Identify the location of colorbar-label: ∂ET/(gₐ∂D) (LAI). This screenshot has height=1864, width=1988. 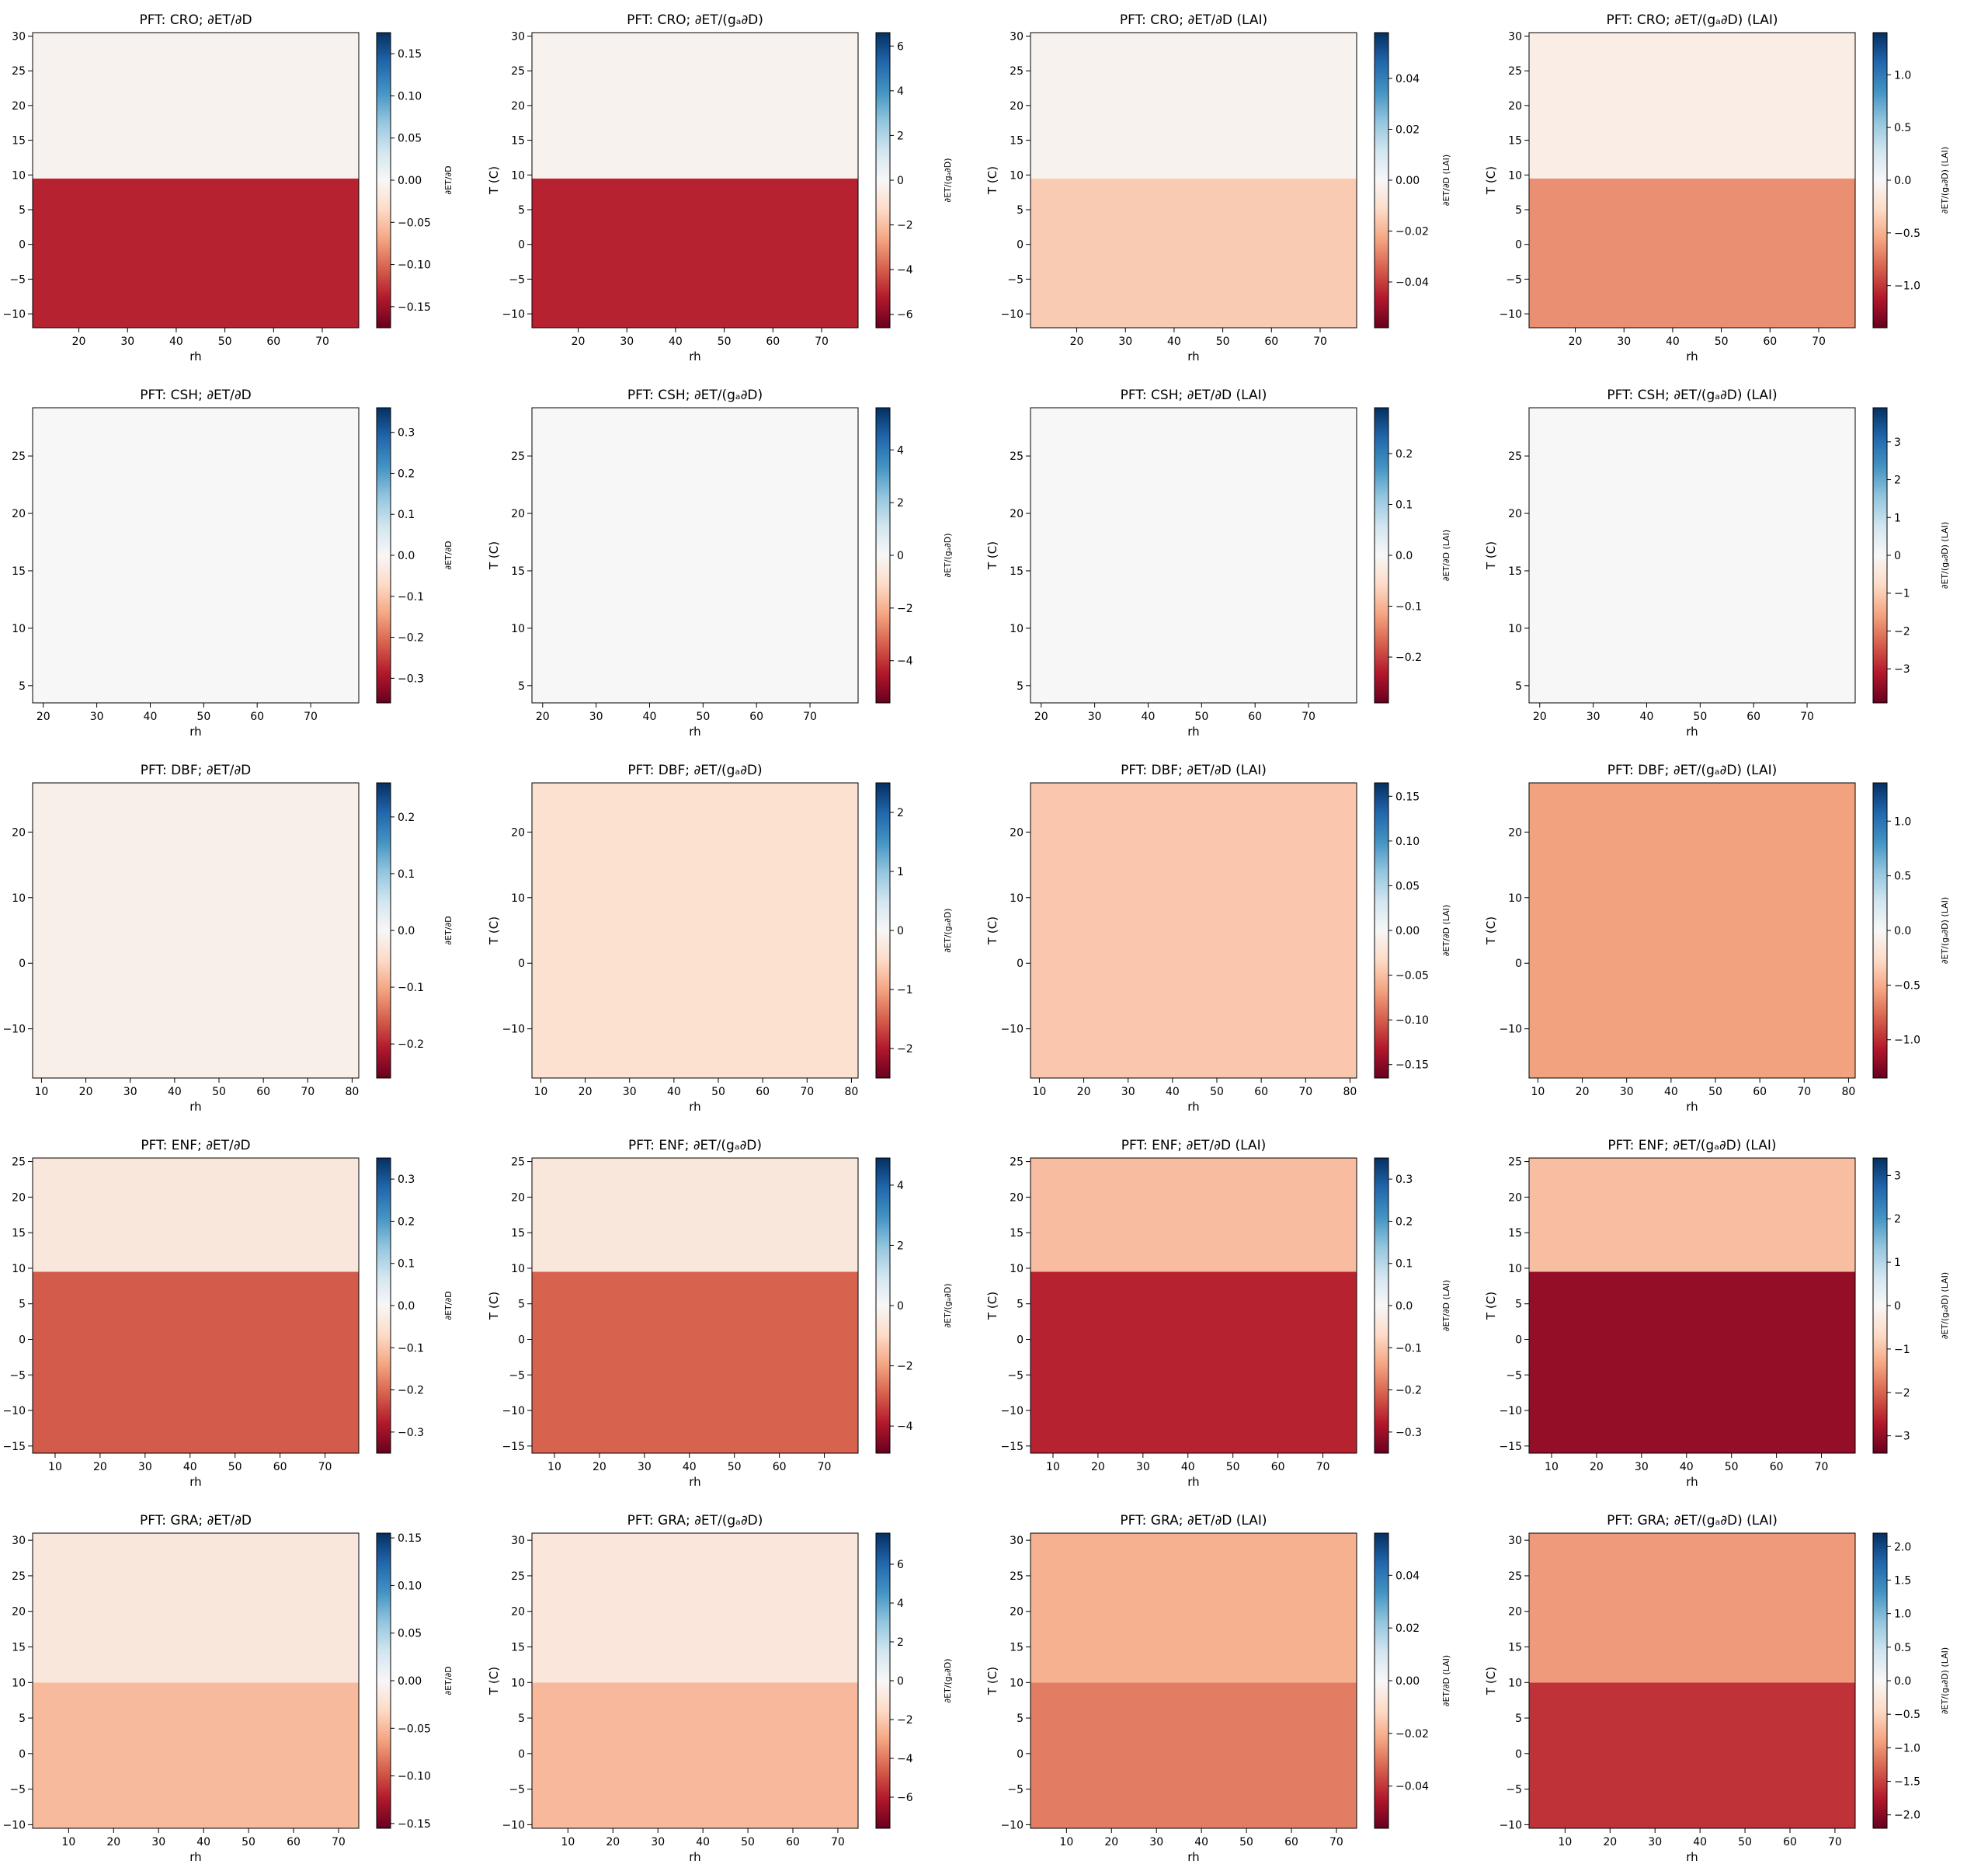
(1945, 1305).